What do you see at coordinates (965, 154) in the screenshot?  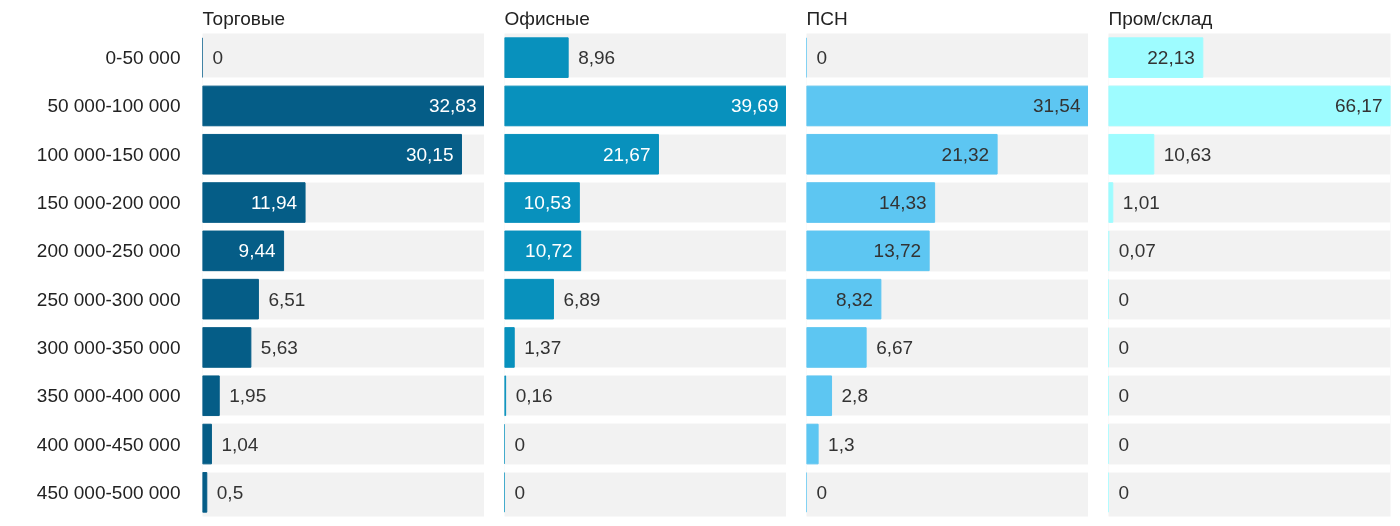 I see `data-label: 21,32` at bounding box center [965, 154].